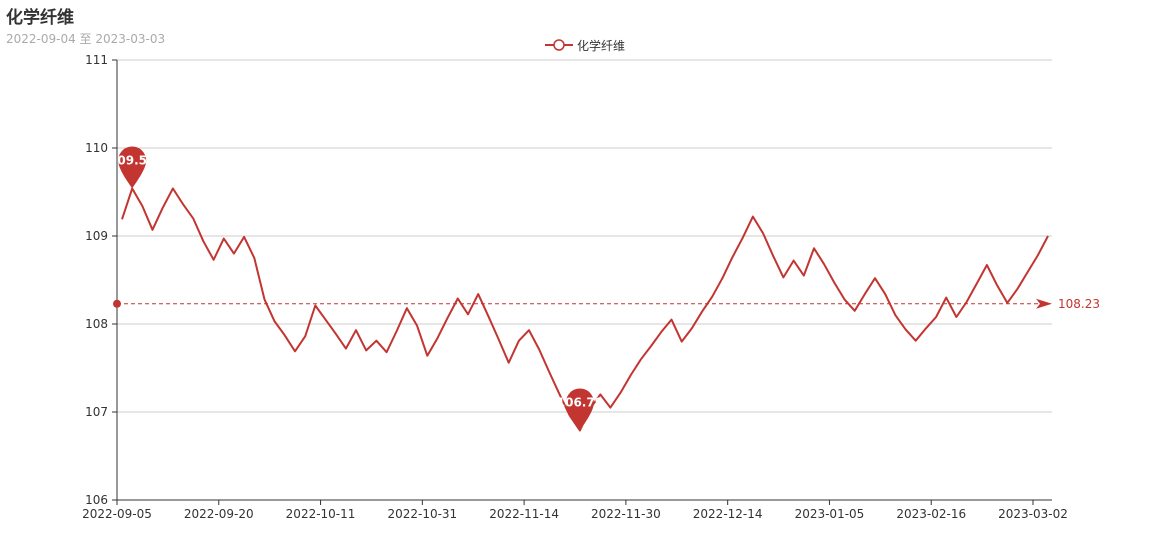 Image resolution: width=1170 pixels, height=560 pixels. I want to click on average-line-label: 108.23, so click(1079, 304).